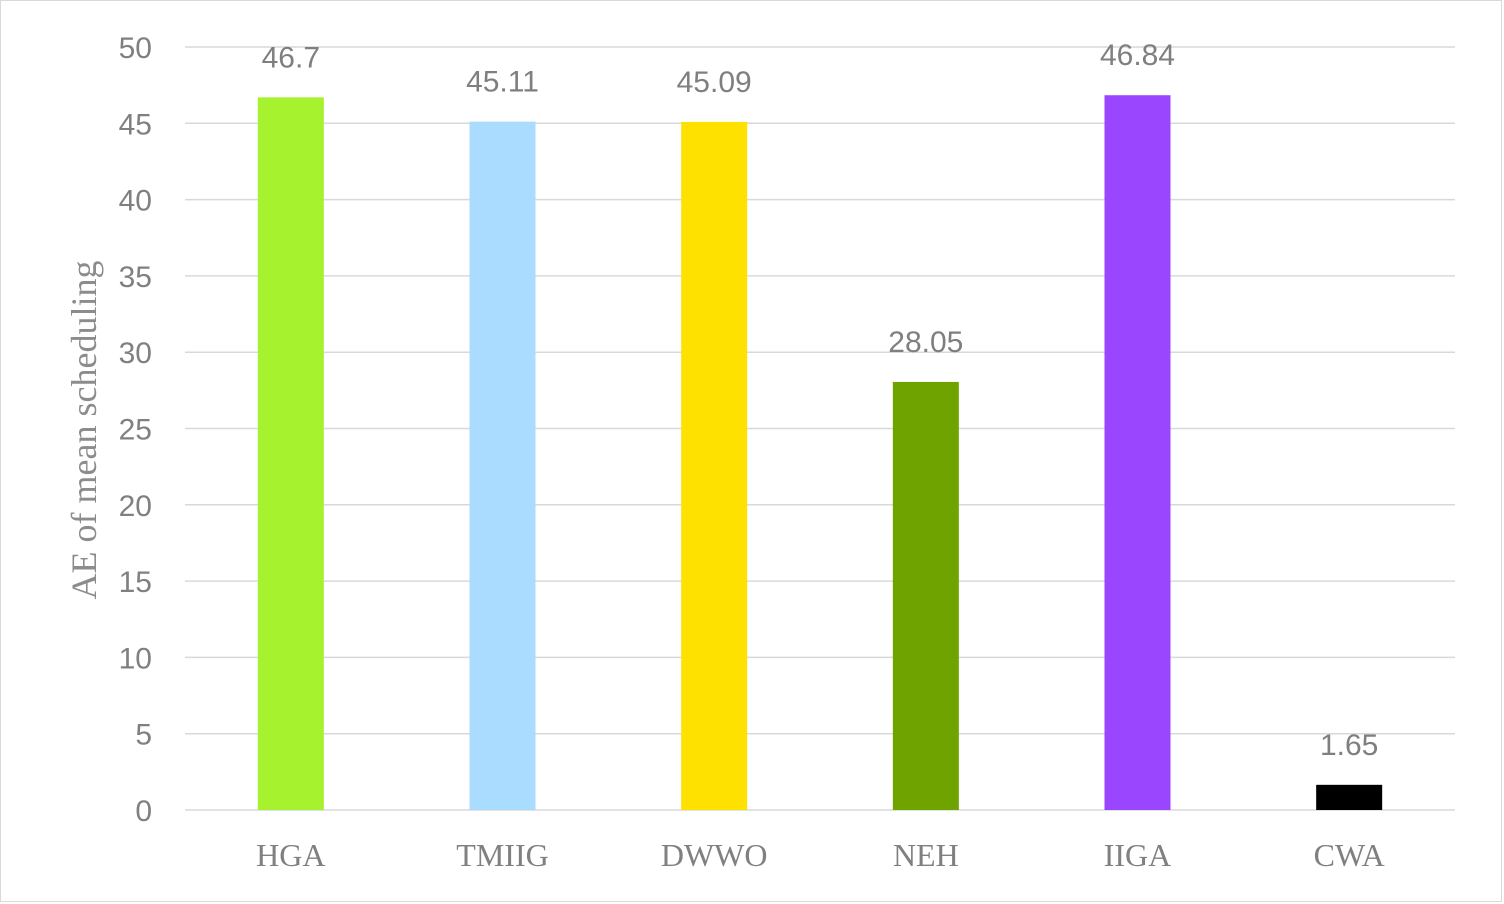 This screenshot has height=904, width=1504. I want to click on y-tick-label: 35, so click(135, 277).